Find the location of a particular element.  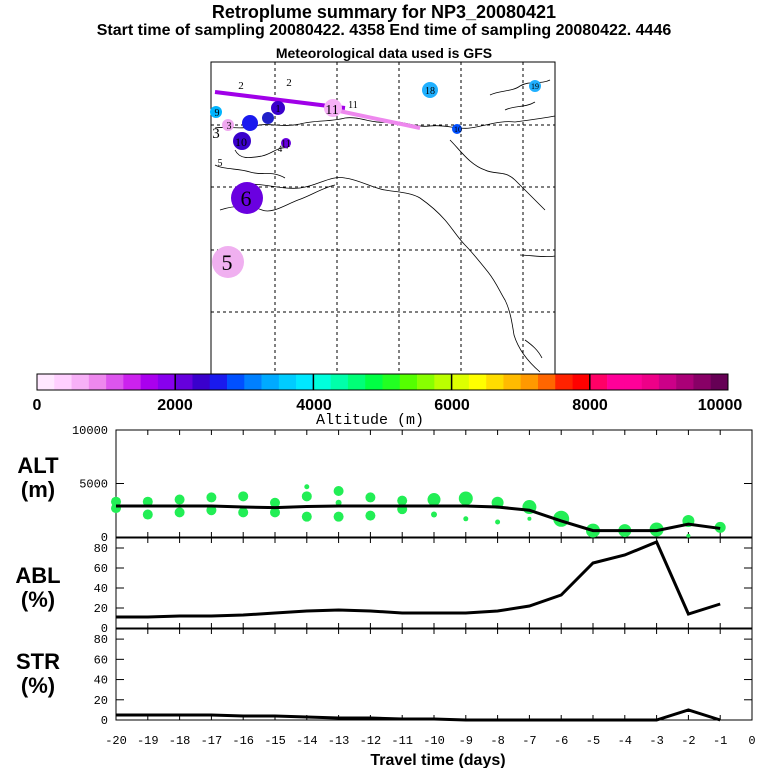

map-label: 18 is located at coordinates (430, 91).